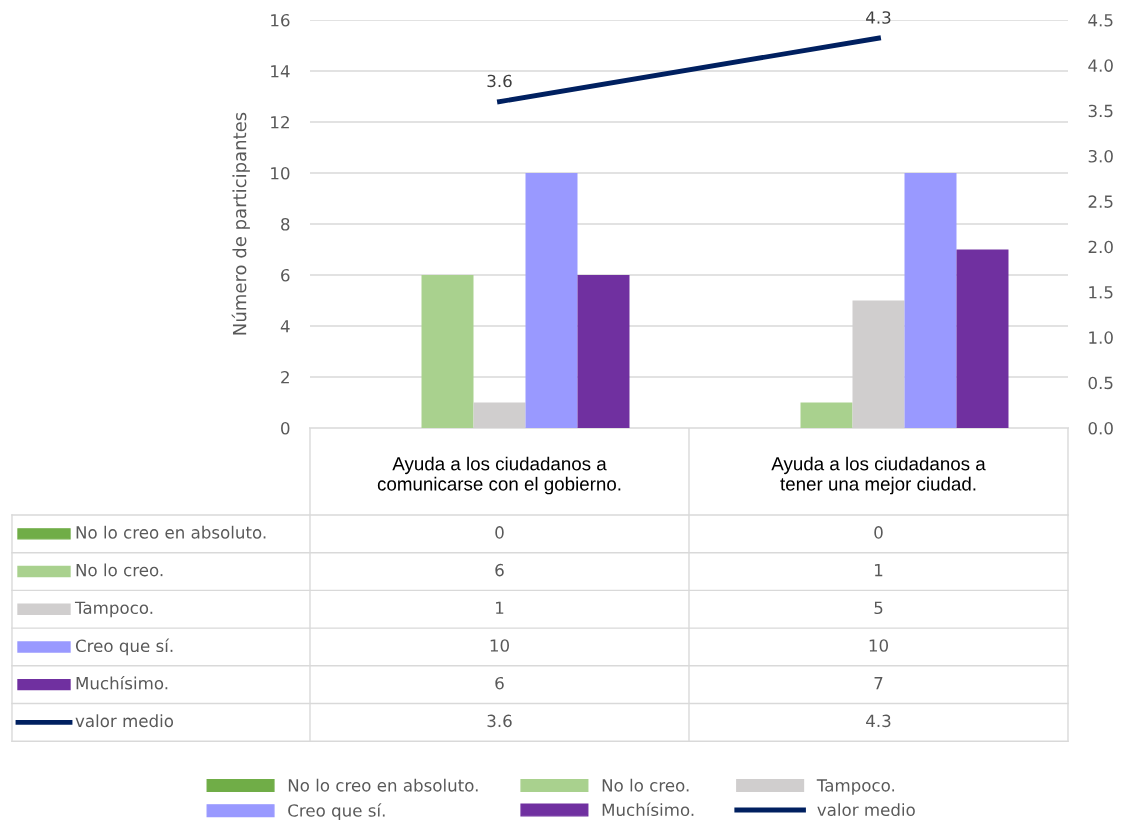  I want to click on legend-label: Muchísimo., so click(648, 809).